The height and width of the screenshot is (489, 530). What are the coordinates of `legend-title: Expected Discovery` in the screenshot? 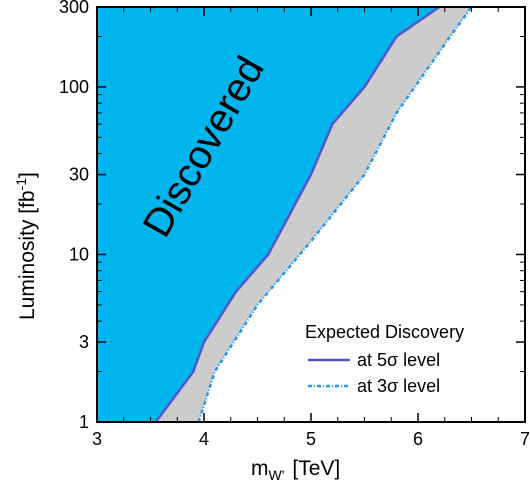 It's located at (384, 332).